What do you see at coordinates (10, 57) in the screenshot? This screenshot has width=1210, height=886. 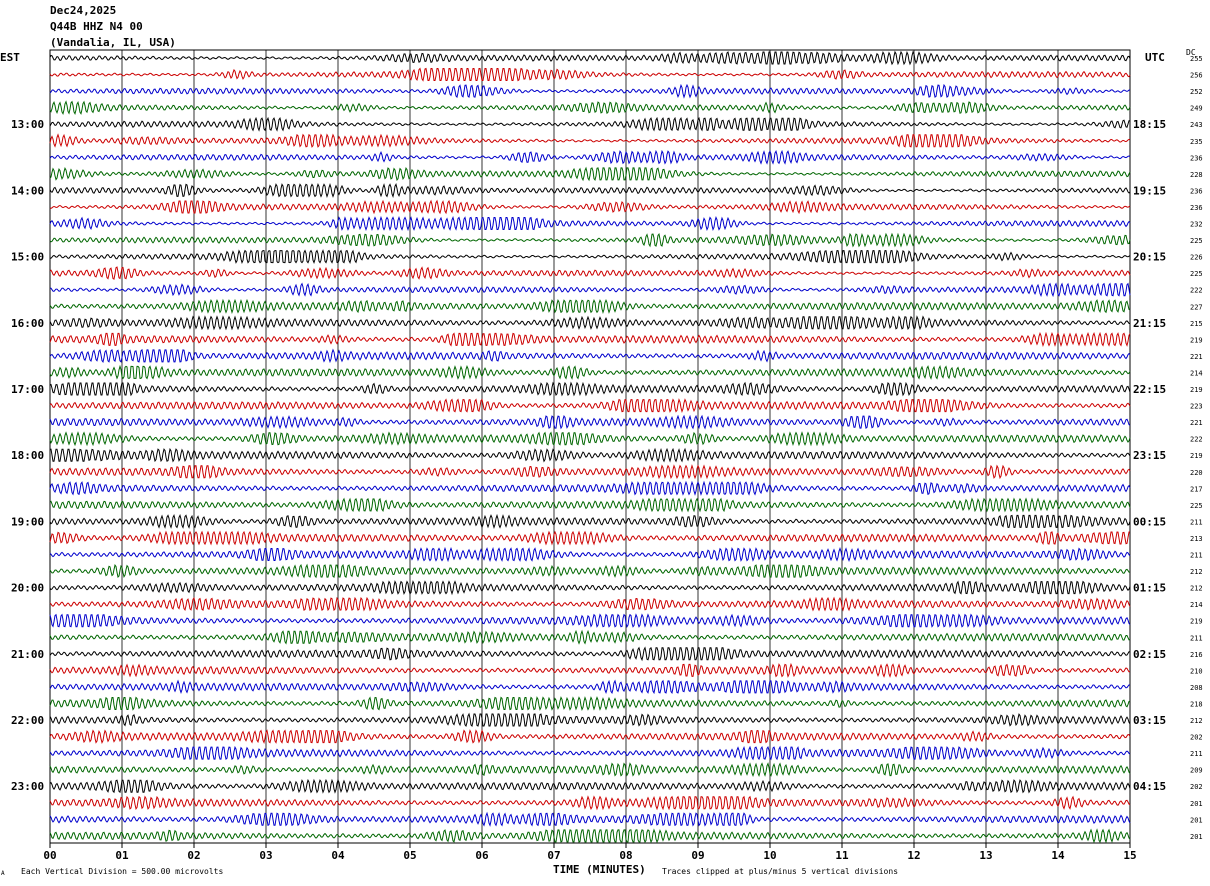 I see `est-timezone-label: EST` at bounding box center [10, 57].